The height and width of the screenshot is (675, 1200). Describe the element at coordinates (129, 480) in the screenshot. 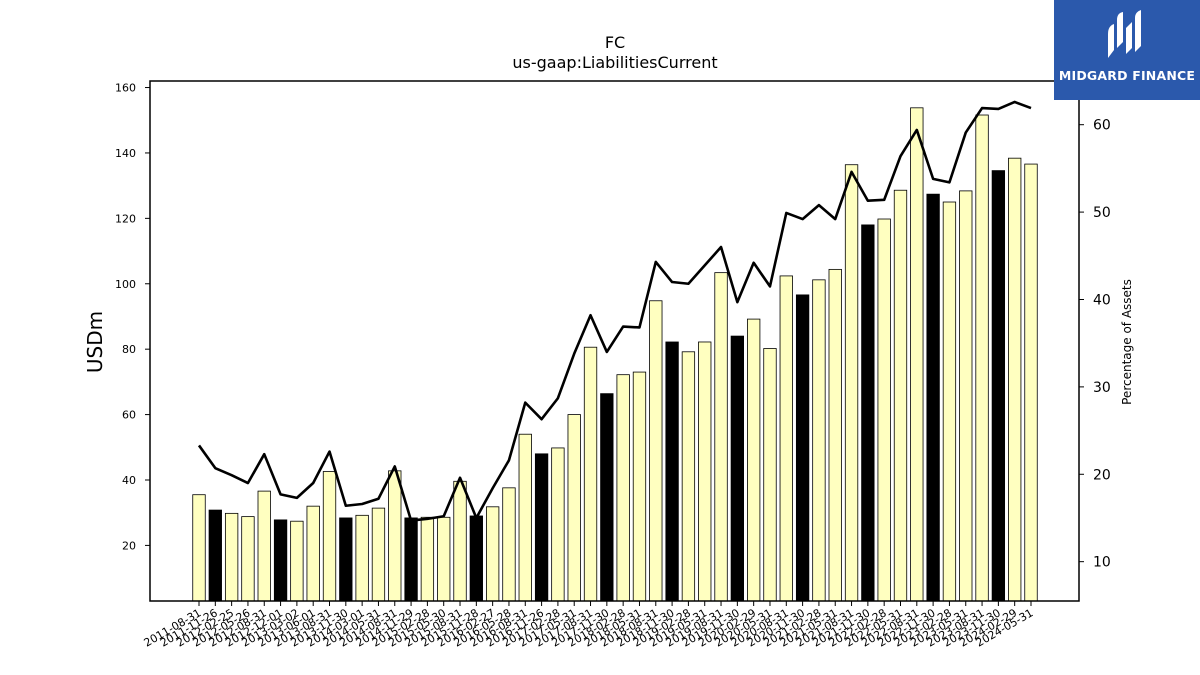

I see `y-tick-label-40: 40` at that location.